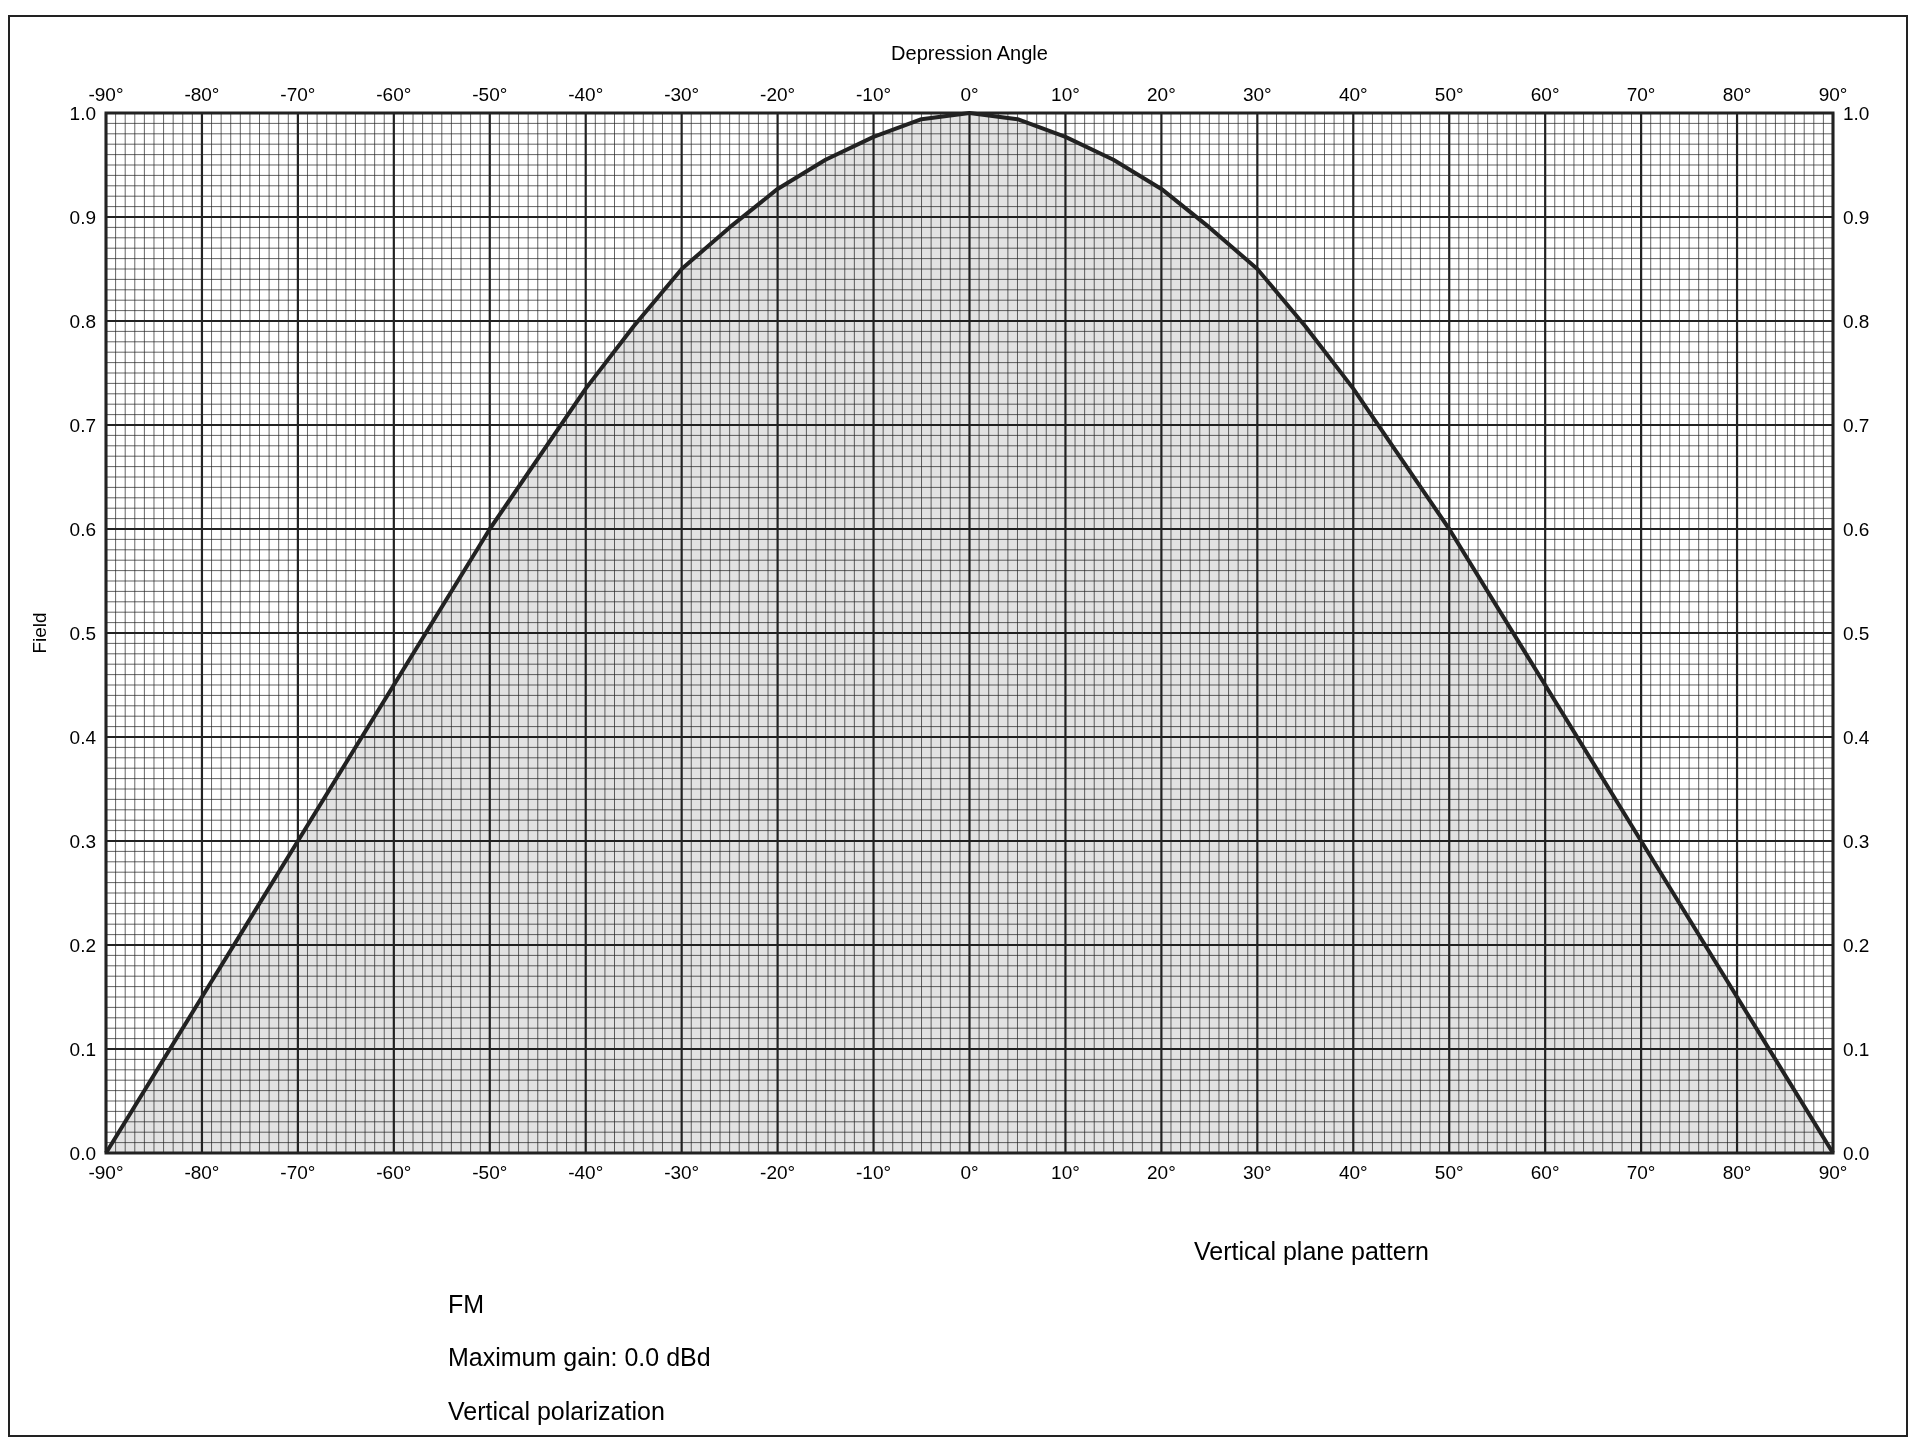 This screenshot has height=1444, width=1921. Describe the element at coordinates (1856, 737) in the screenshot. I see `y2-tick-label: 0.4` at that location.